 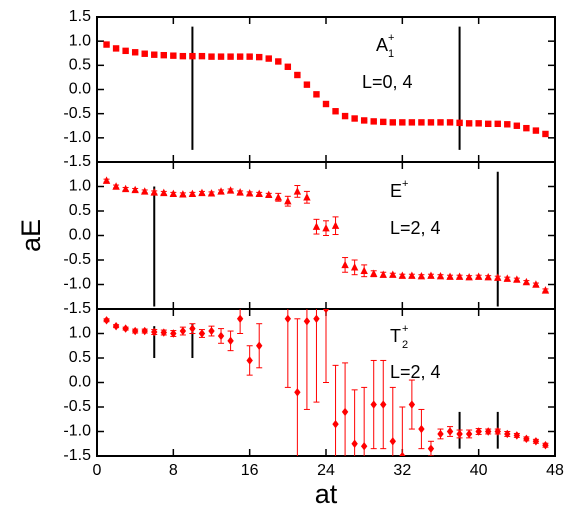 I want to click on panel-label: E+, so click(x=399, y=189).